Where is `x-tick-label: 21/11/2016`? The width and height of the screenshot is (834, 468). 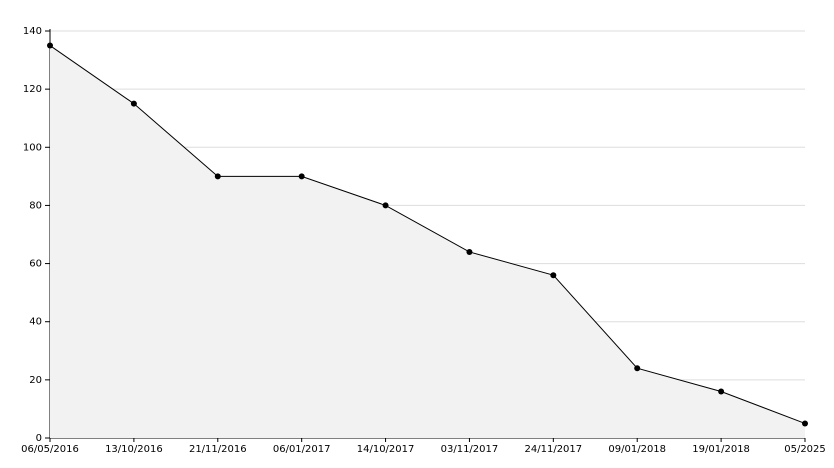 x-tick-label: 21/11/2016 is located at coordinates (218, 449).